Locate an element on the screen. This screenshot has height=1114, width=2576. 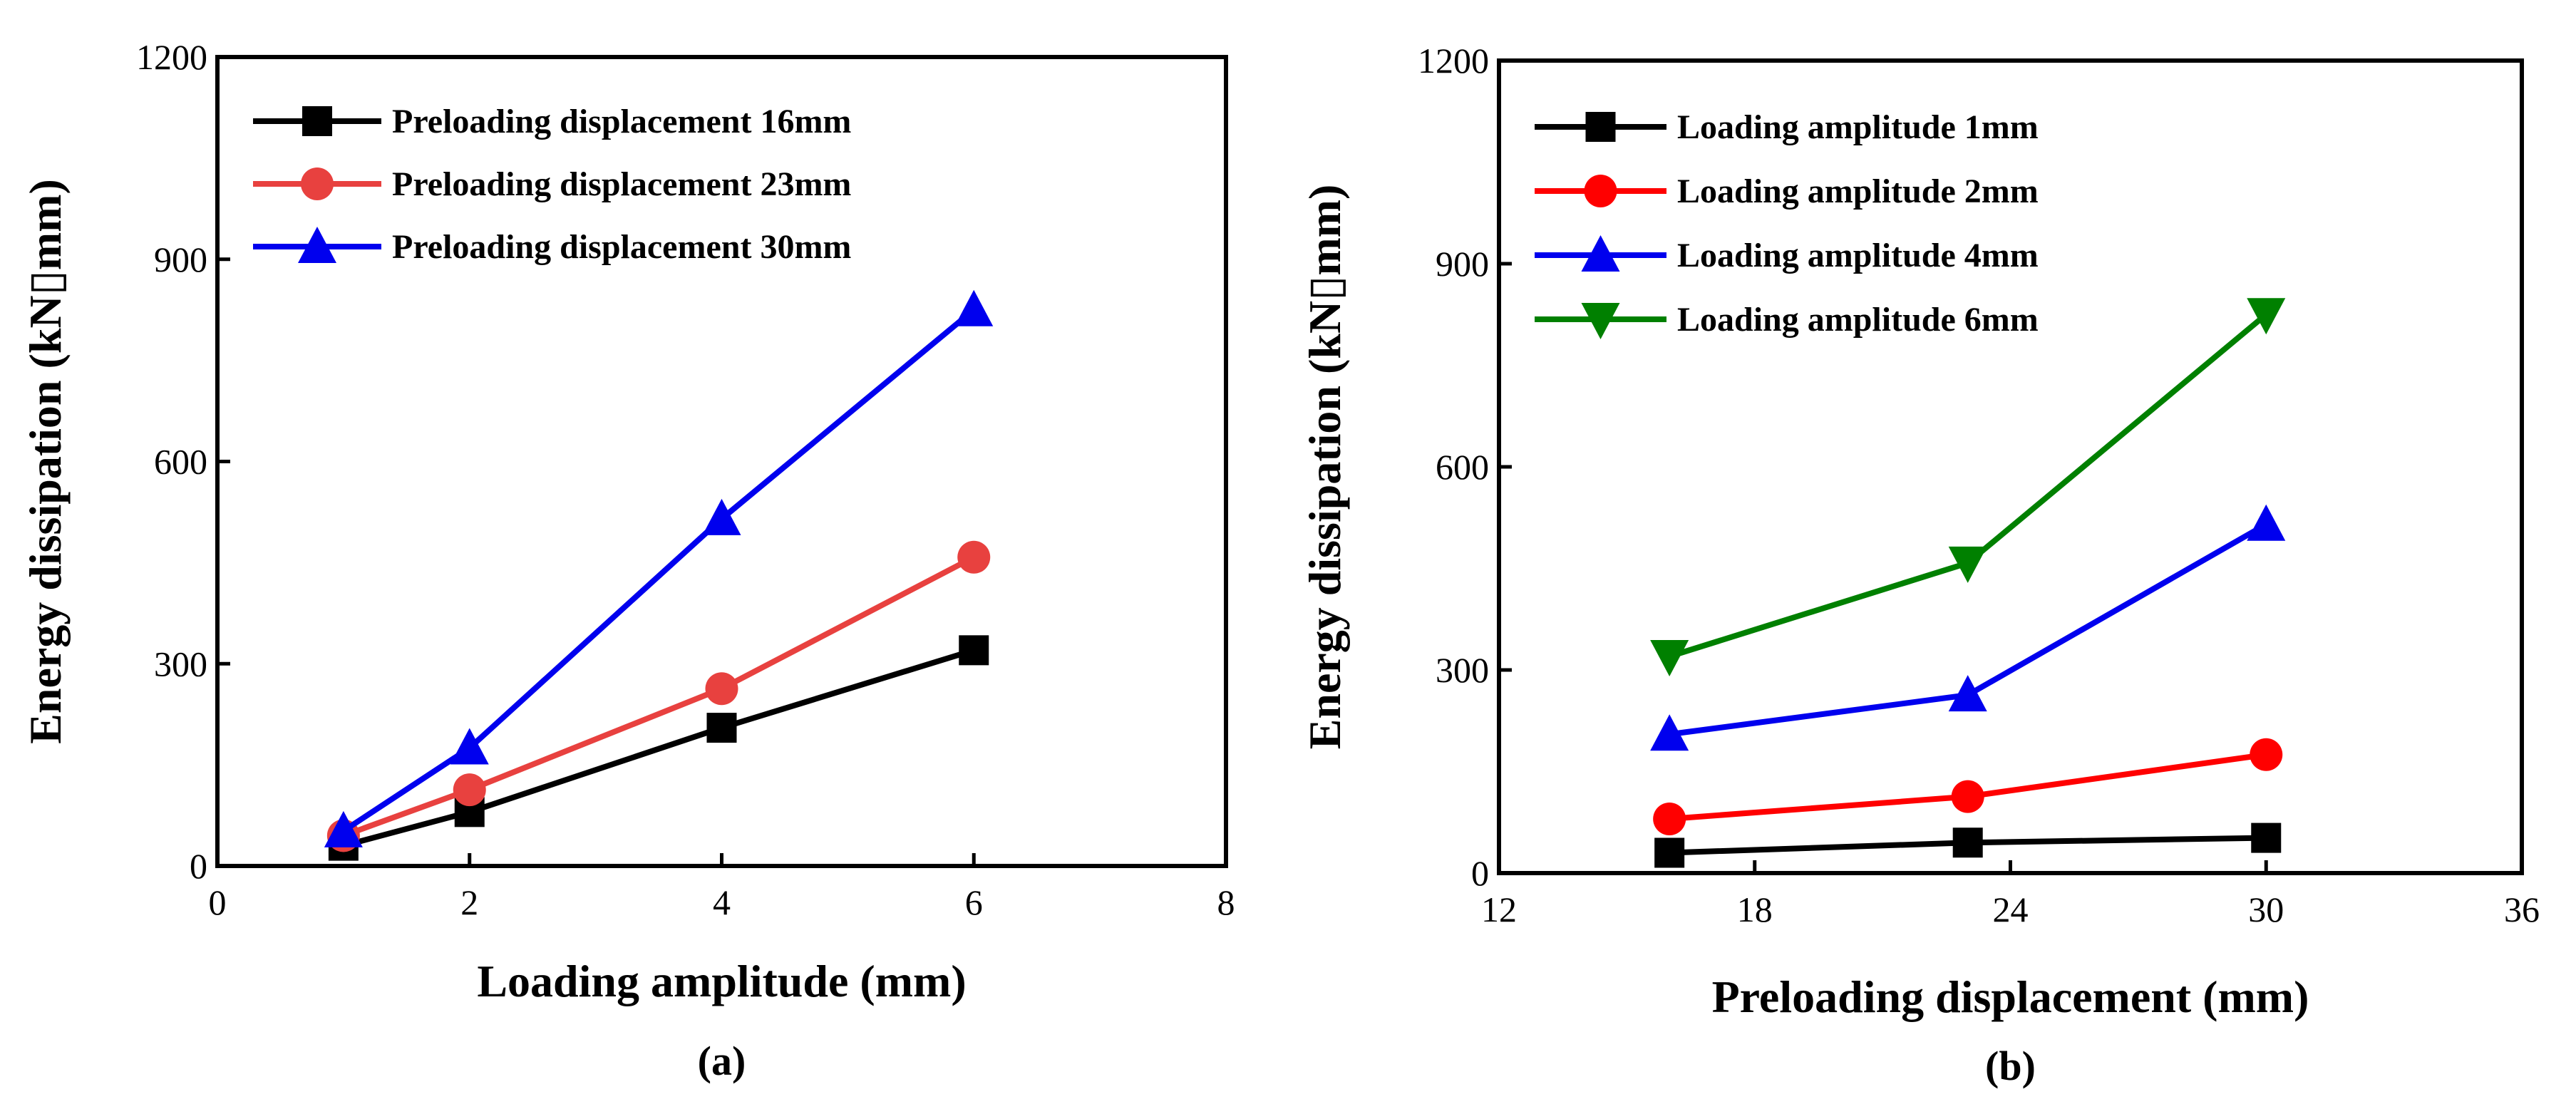
legend-label-2: Preloading displacement 30mm is located at coordinates (621, 247).